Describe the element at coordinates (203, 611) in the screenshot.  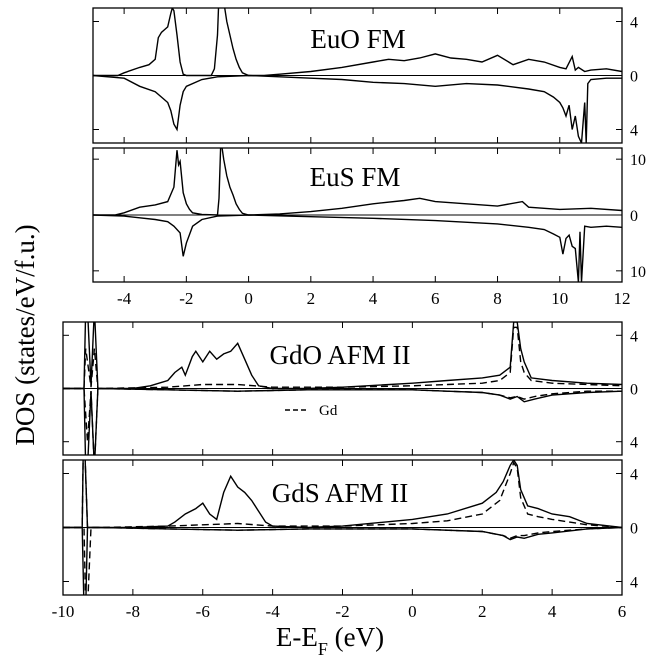
I see `x-tick-label: -6` at that location.